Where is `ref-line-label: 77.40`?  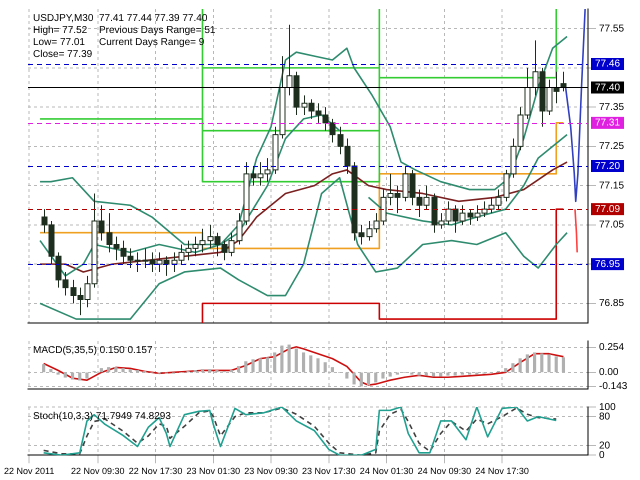 ref-line-label: 77.40 is located at coordinates (607, 88).